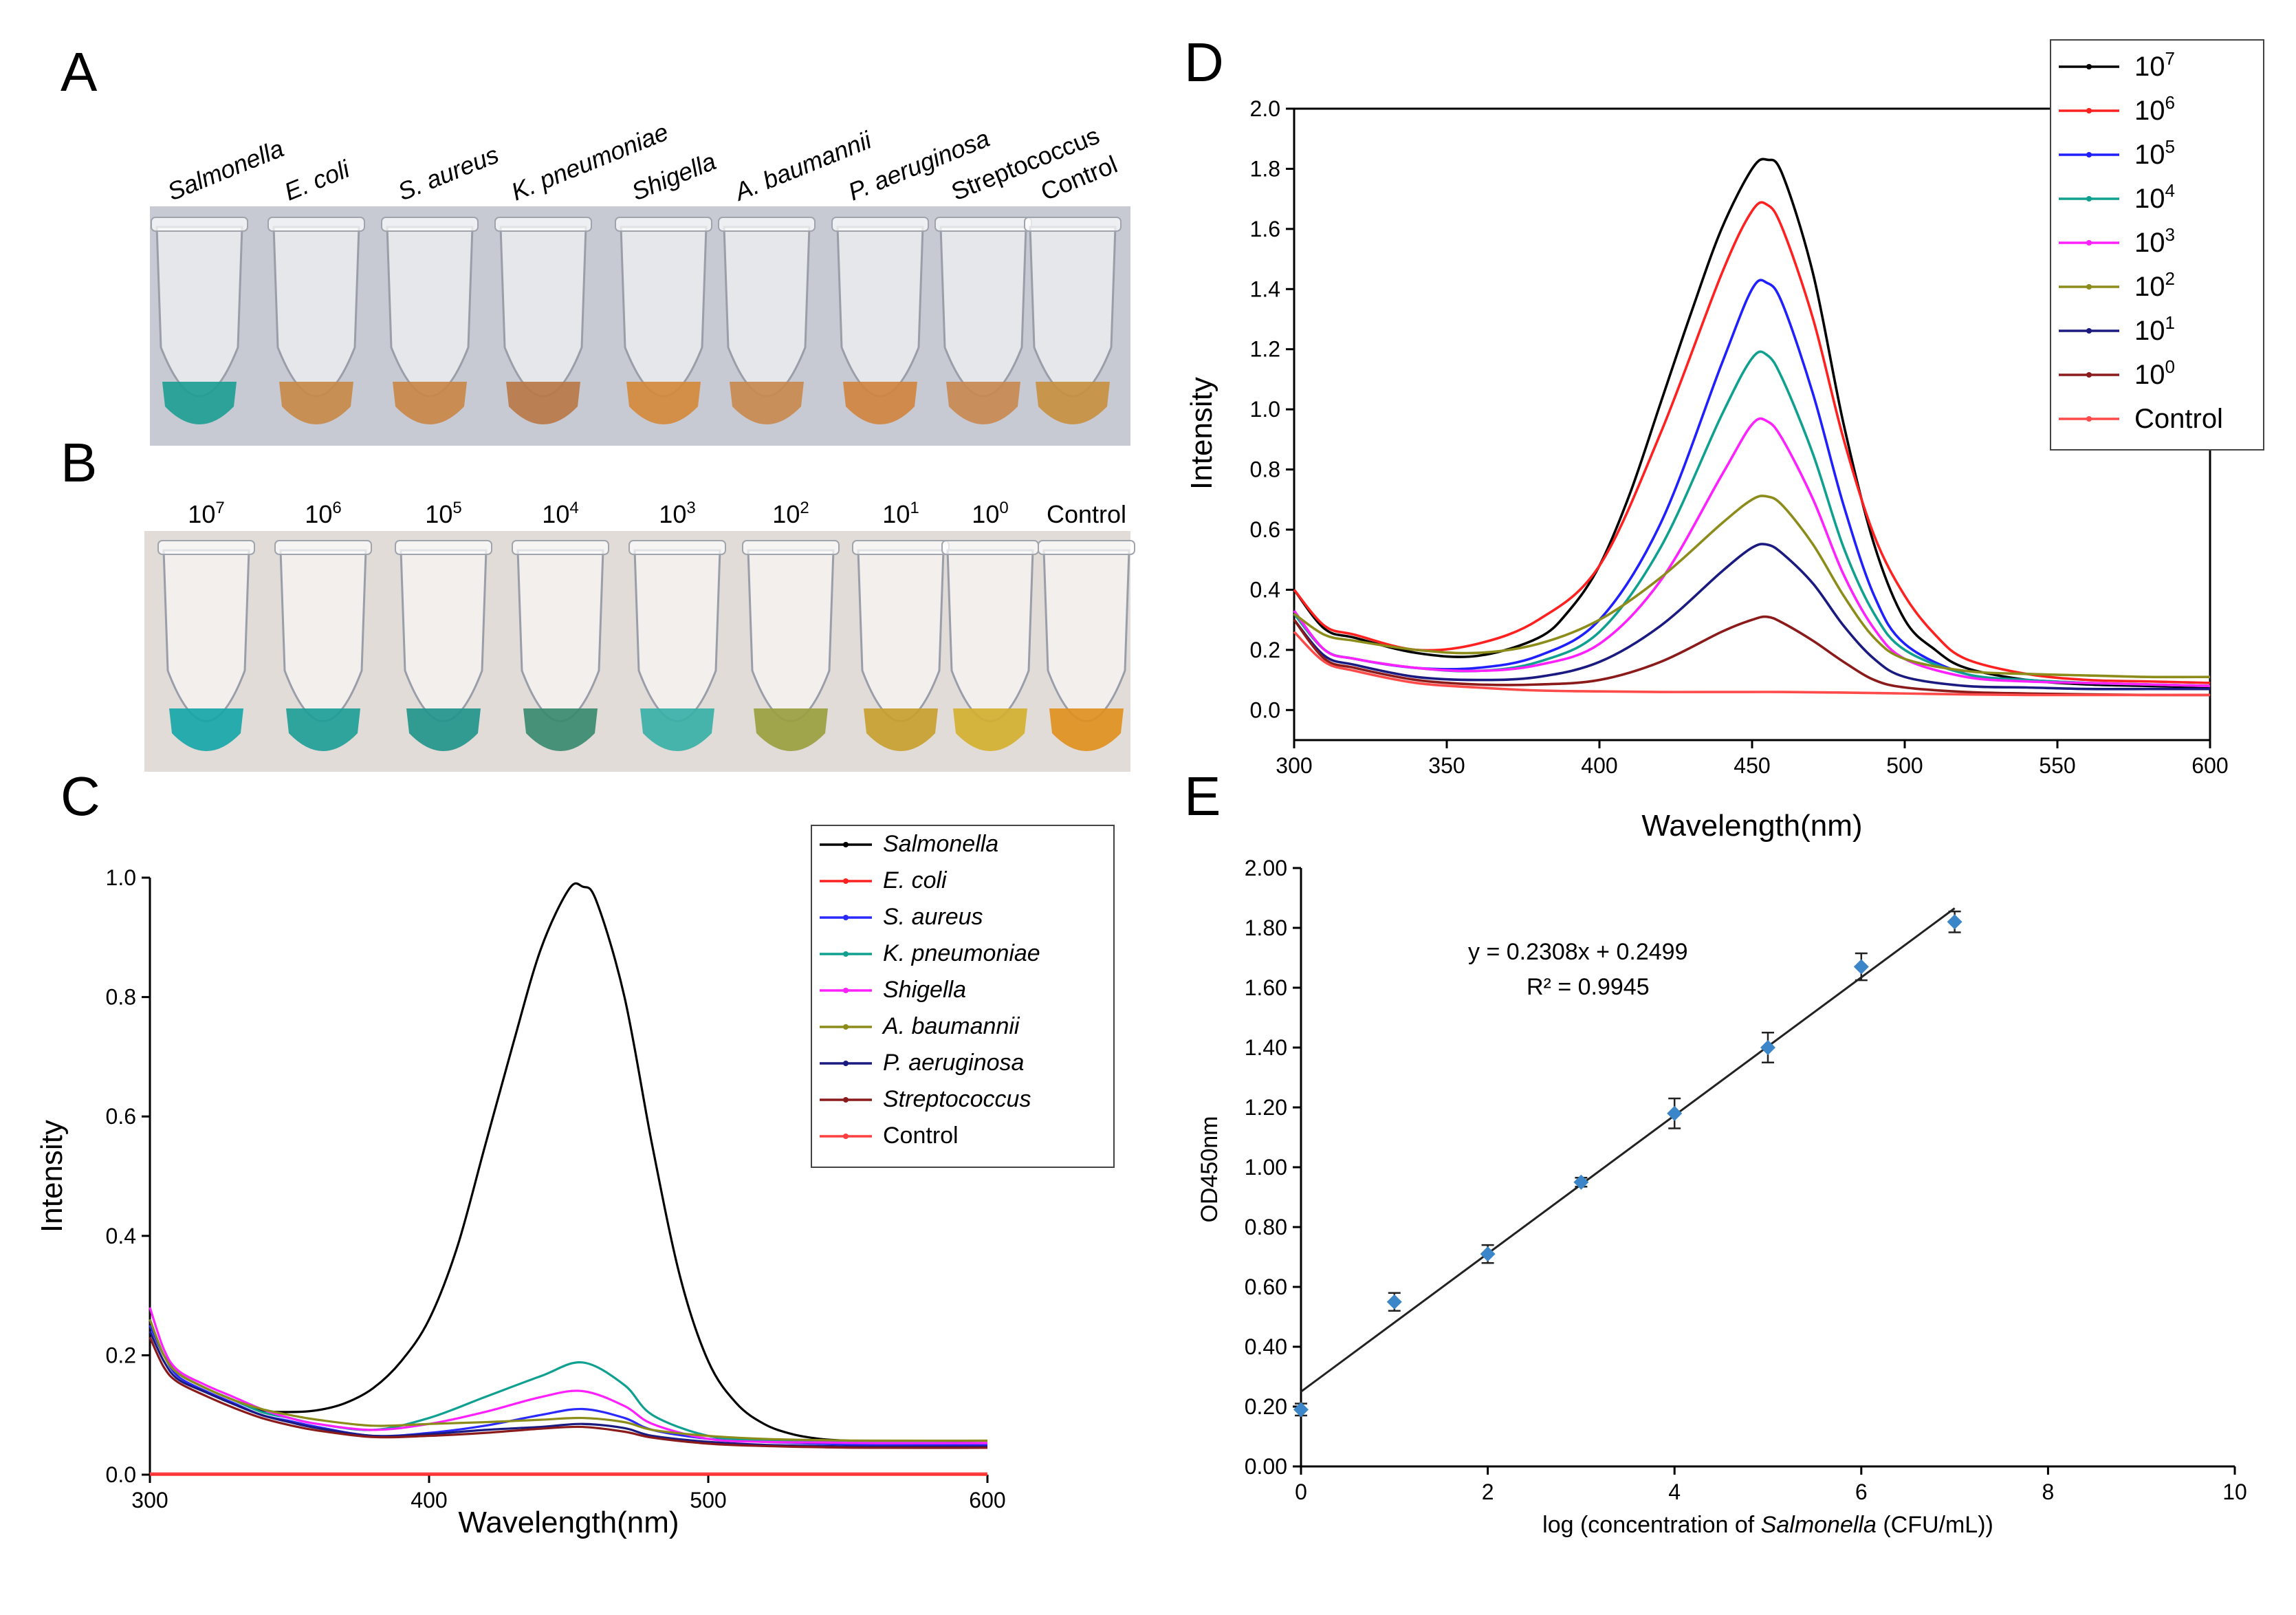  Describe the element at coordinates (1266, 1227) in the screenshot. I see `y-tick-label: 0.80` at that location.